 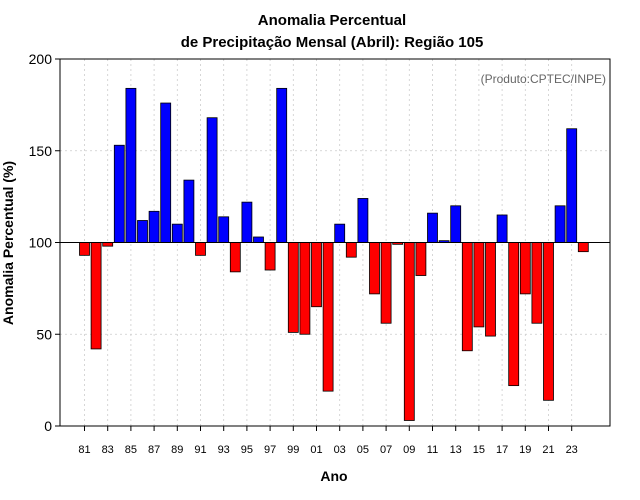 I want to click on x-tick-label: 93, so click(x=224, y=450).